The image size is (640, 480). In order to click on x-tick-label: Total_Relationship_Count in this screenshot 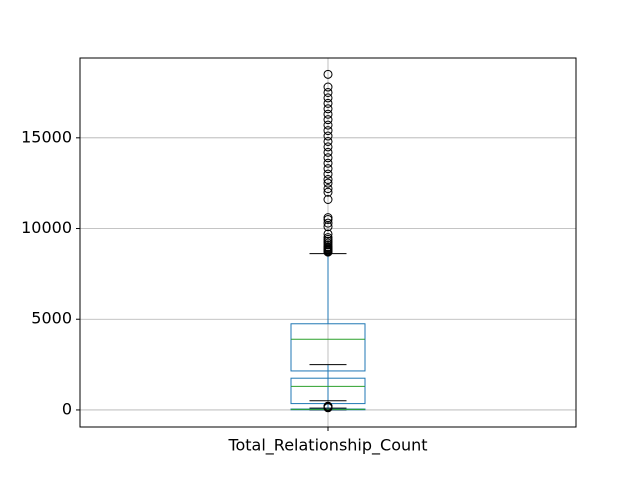, I will do `click(327, 446)`.